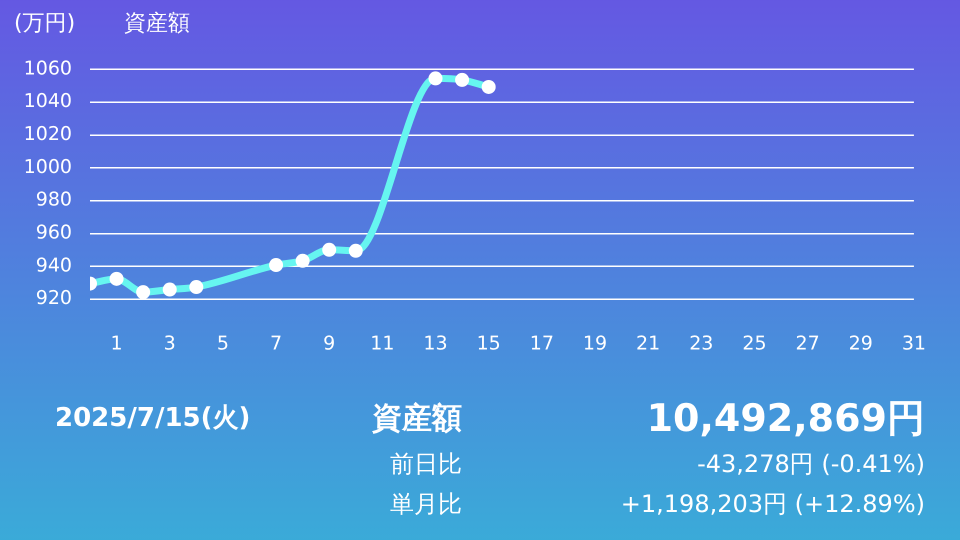 The width and height of the screenshot is (960, 540). Describe the element at coordinates (417, 419) in the screenshot. I see `text: 資産額` at that location.